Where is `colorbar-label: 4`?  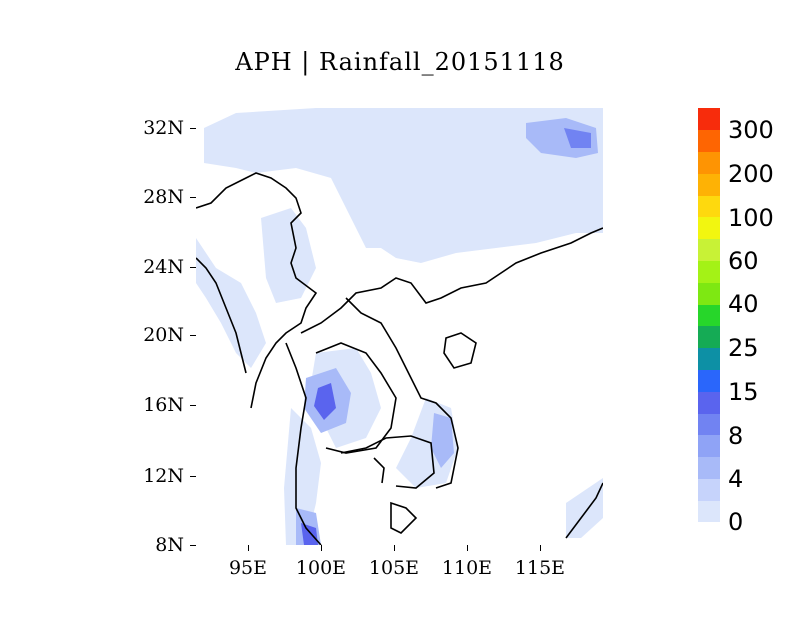
colorbar-label: 4 is located at coordinates (736, 479).